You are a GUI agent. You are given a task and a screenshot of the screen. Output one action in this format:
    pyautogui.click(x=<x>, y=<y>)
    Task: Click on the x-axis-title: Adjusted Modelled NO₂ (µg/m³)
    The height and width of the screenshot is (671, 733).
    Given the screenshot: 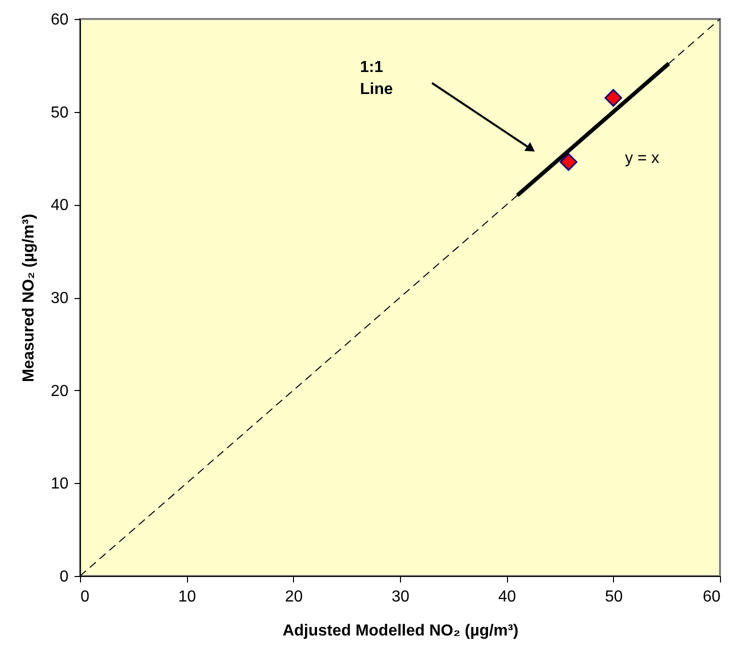 What is the action you would take?
    pyautogui.click(x=400, y=631)
    